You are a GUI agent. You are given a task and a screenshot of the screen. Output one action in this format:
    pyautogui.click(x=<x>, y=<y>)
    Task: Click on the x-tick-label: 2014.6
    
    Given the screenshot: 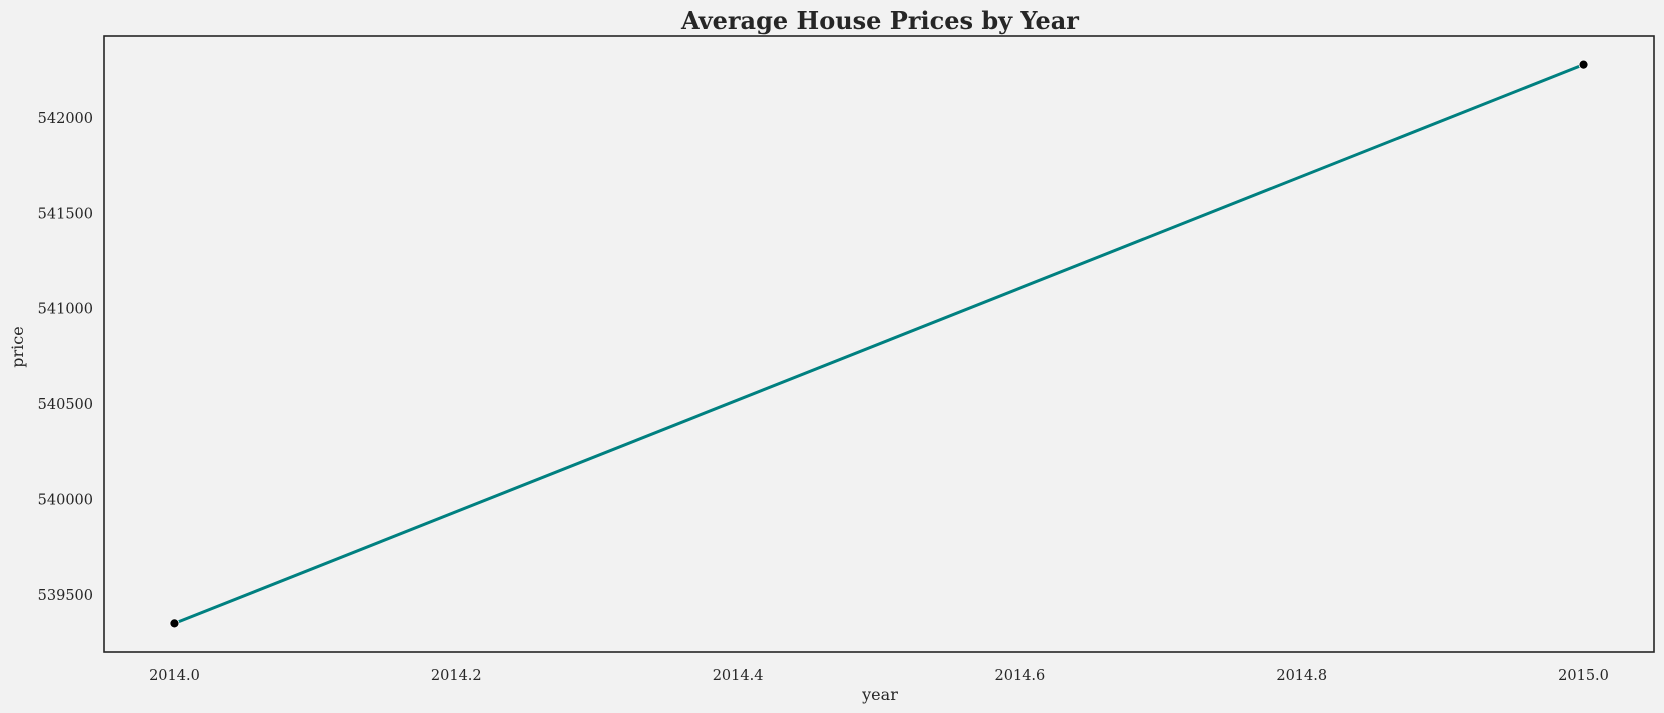 What is the action you would take?
    pyautogui.click(x=1020, y=676)
    